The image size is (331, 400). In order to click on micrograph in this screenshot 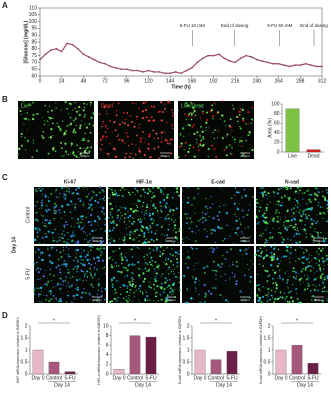, I will do `click(216, 130)`.